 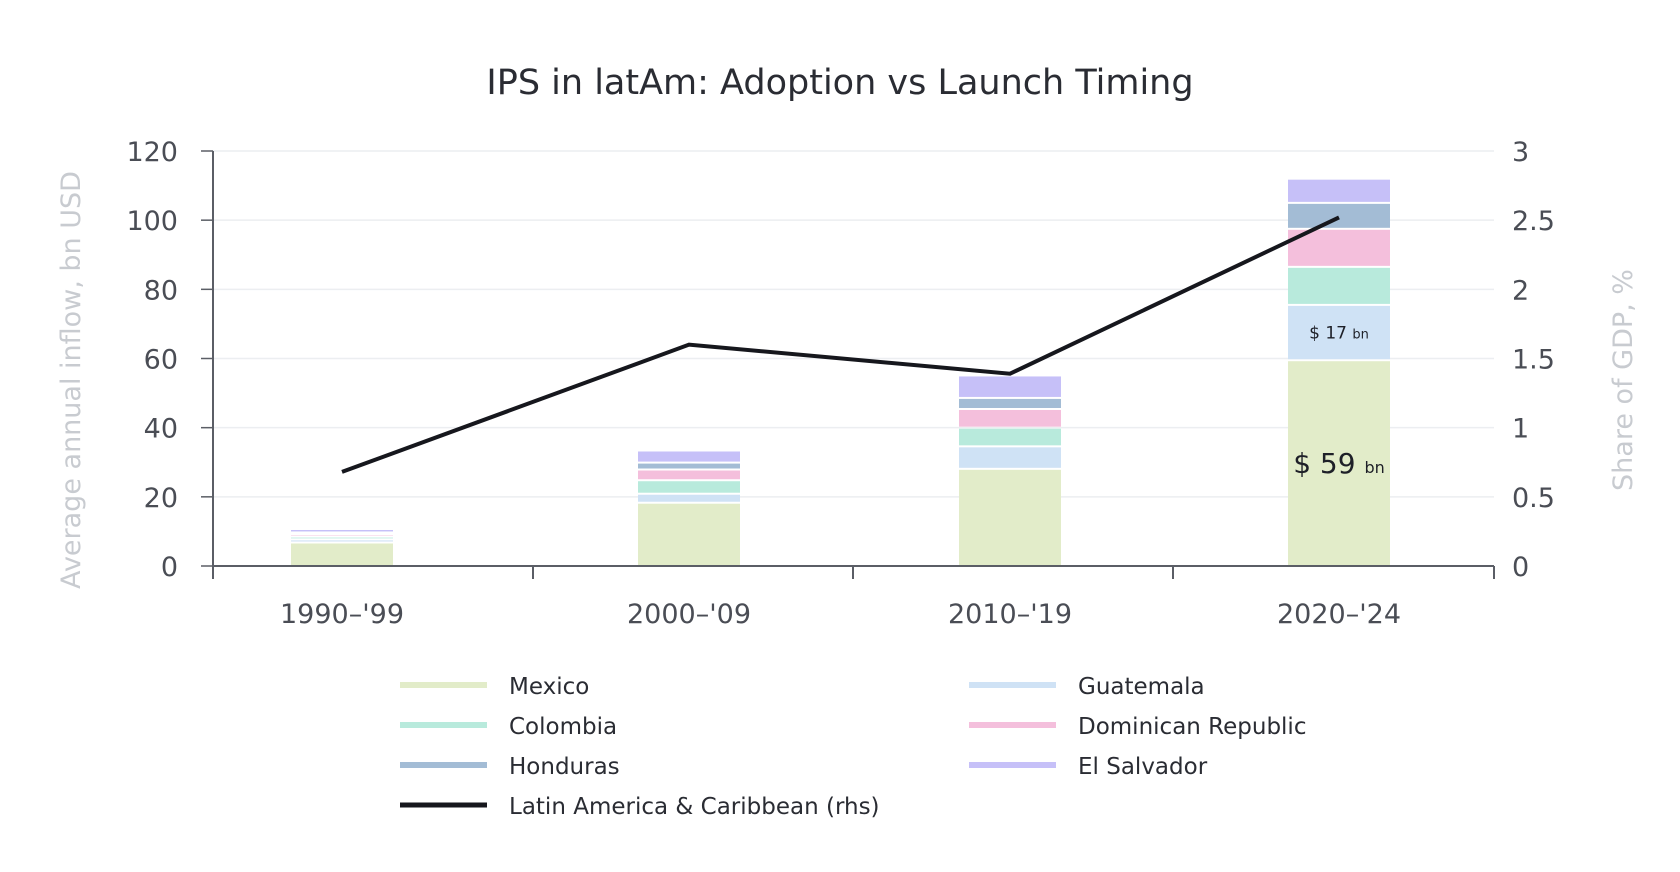 What do you see at coordinates (1143, 767) in the screenshot?
I see `legend-label: El Salvador` at bounding box center [1143, 767].